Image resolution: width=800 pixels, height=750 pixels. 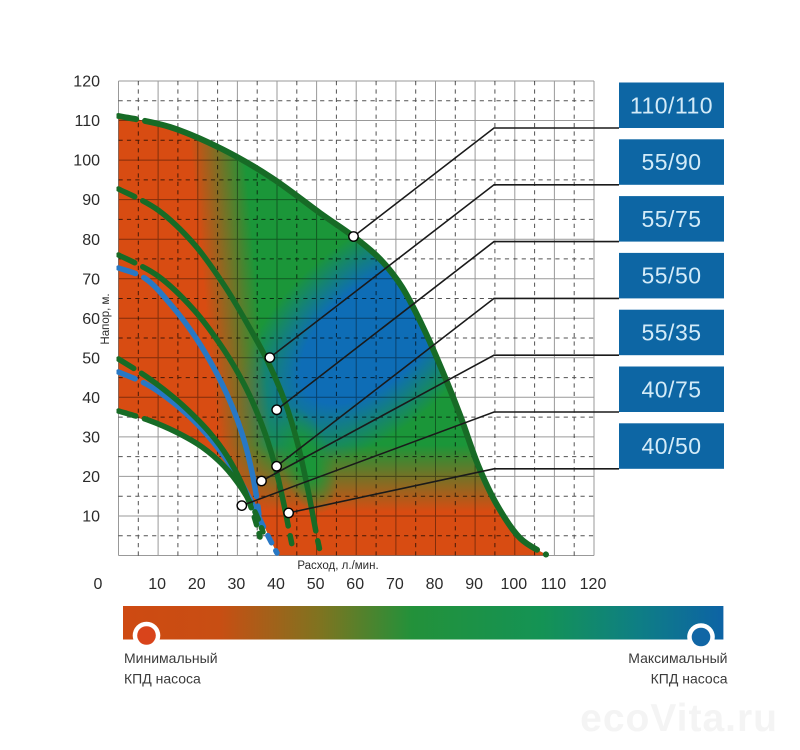 I want to click on svg-text: ecoVita.ru, so click(x=679, y=718).